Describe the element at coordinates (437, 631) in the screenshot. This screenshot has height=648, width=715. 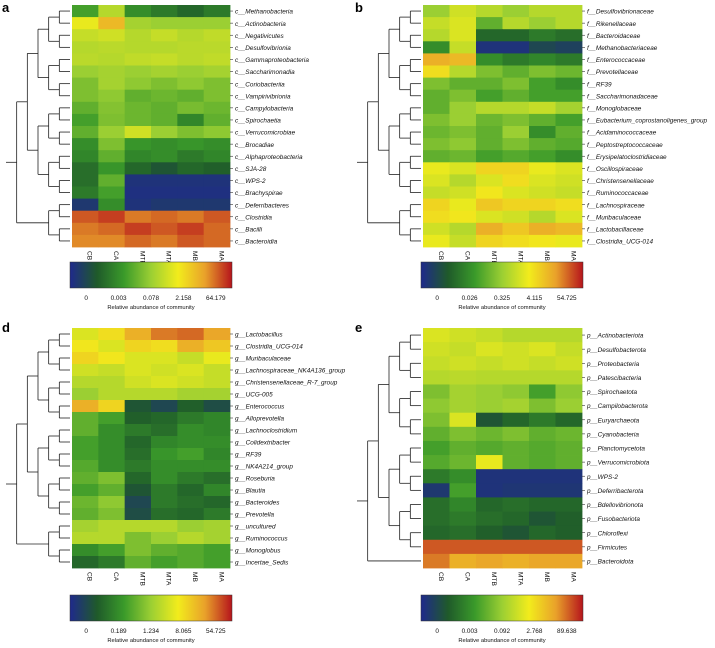
I see `color-scale-tick: 0` at that location.